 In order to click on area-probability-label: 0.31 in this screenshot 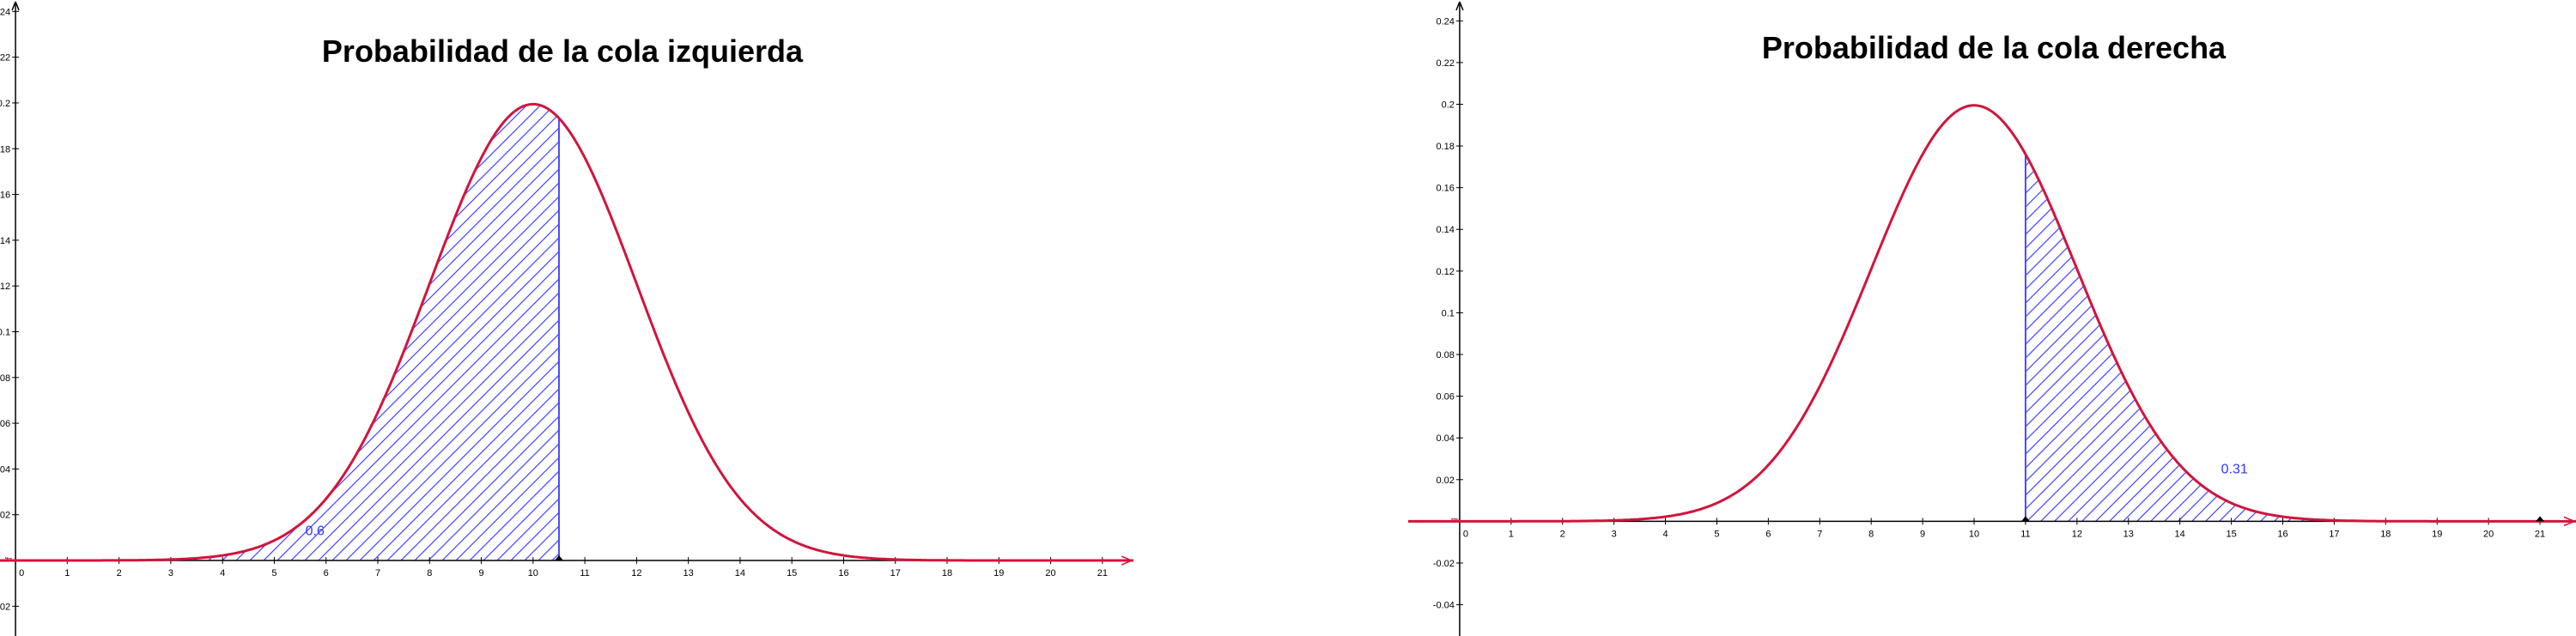, I will do `click(2234, 469)`.